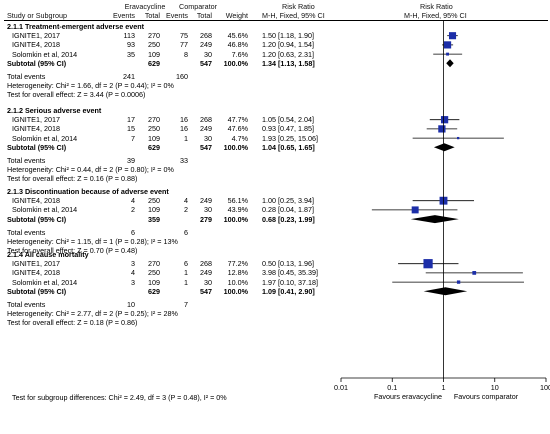 The width and height of the screenshot is (550, 434). Describe the element at coordinates (486, 396) in the screenshot. I see `favours-right-label: Favours comparator` at that location.